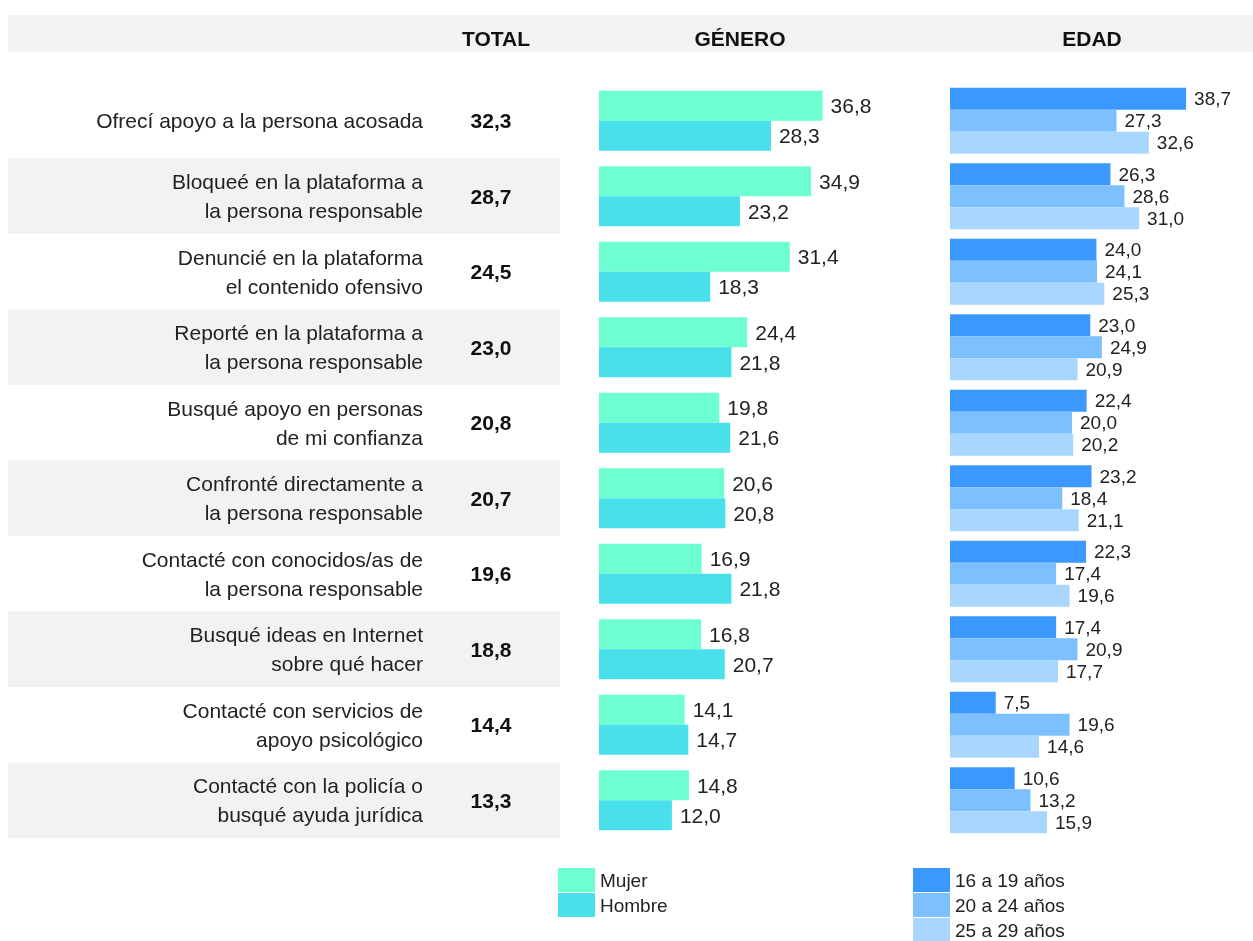 Image resolution: width=1253 pixels, height=941 pixels. Describe the element at coordinates (1175, 143) in the screenshot. I see `data-label: 32,6` at that location.